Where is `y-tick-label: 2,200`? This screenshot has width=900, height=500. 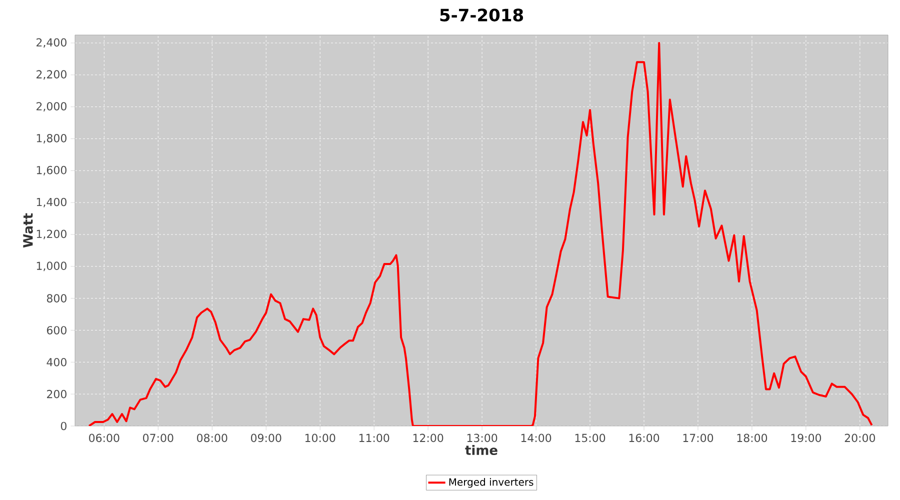
y-tick-label: 2,200 is located at coordinates (51, 75).